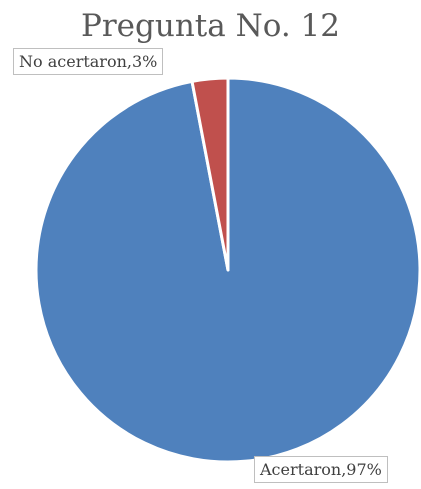 The image size is (421, 489). Describe the element at coordinates (321, 469) in the screenshot. I see `data-label-acertaron: Acertaron,97%` at that location.